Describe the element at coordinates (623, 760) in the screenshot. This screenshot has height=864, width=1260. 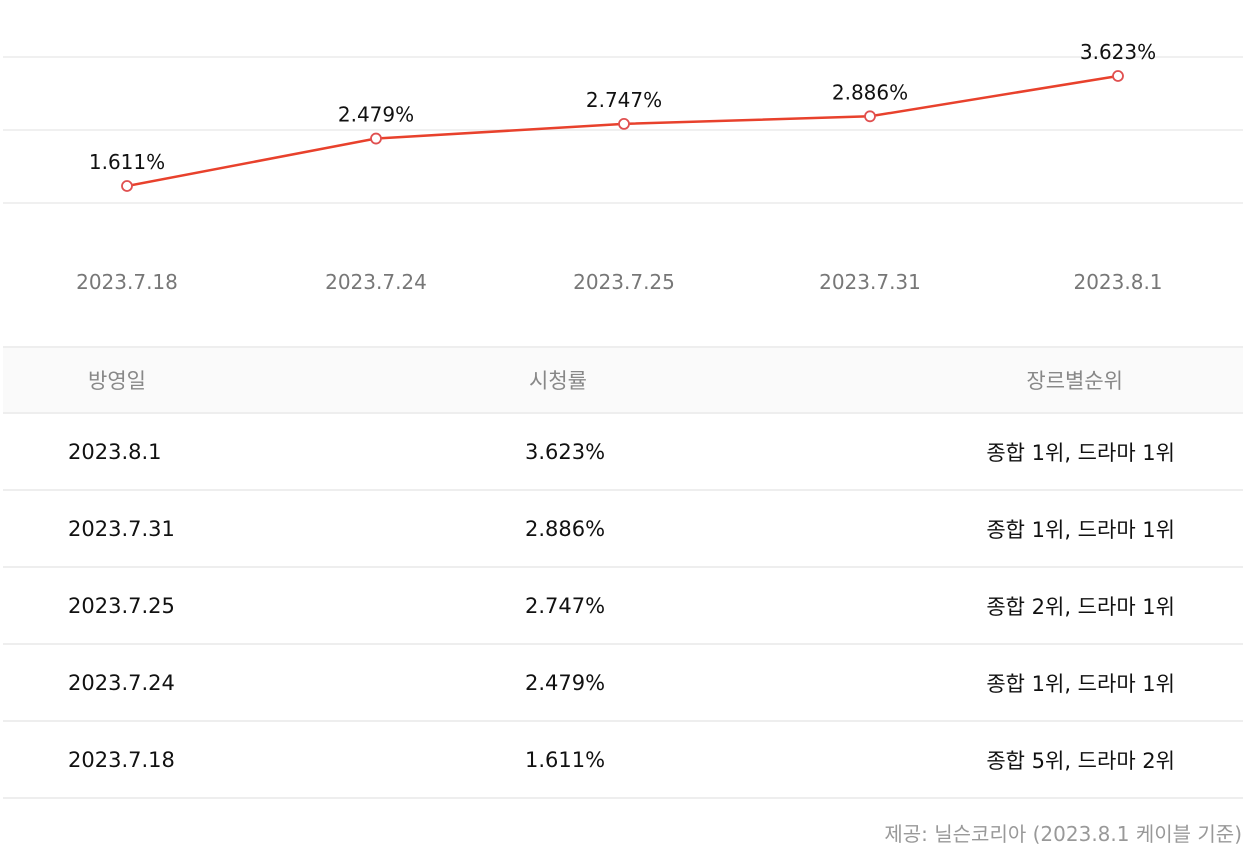
I see `table-row: 2023.7.18 1.611% 종합 5위, 드라마 2위` at that location.